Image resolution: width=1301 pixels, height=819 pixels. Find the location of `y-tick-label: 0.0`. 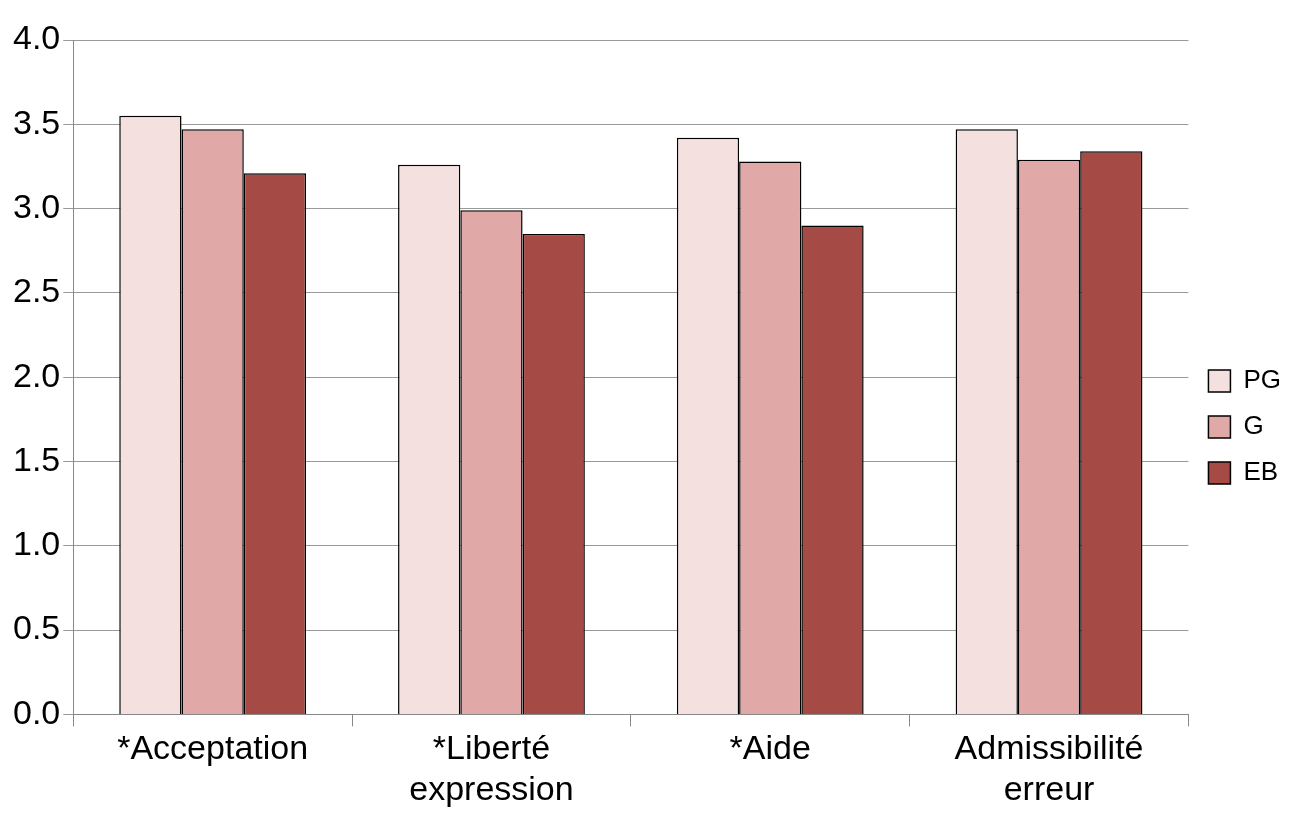

y-tick-label: 0.0 is located at coordinates (37, 711).